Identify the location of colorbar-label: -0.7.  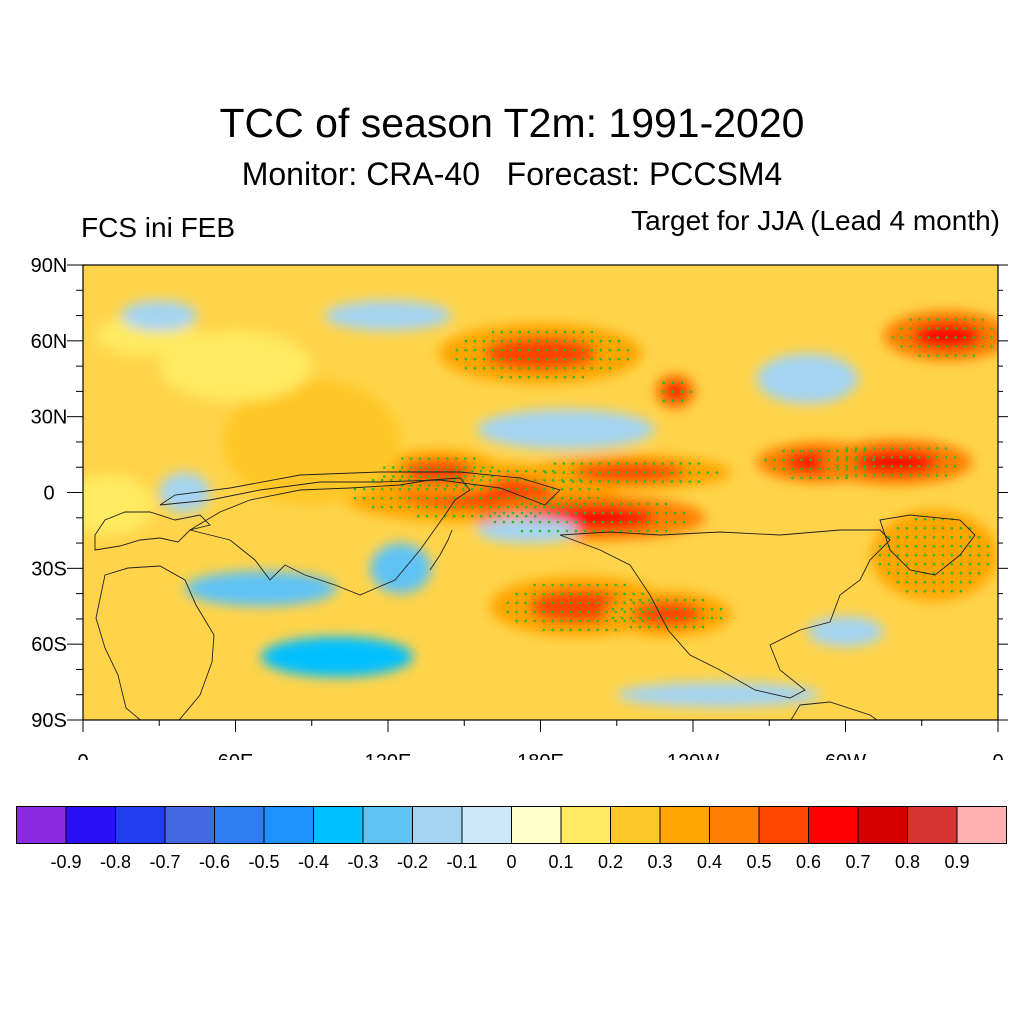
(165, 862).